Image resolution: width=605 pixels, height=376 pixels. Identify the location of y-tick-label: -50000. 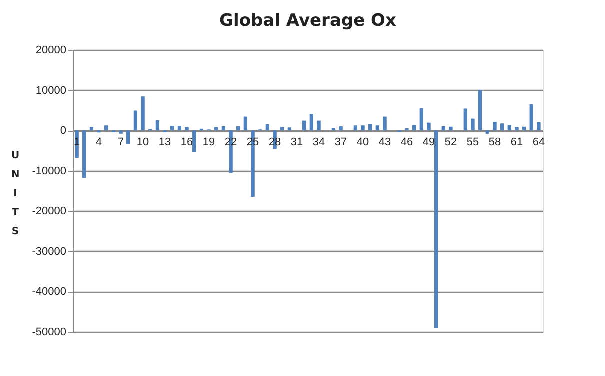
(49, 332).